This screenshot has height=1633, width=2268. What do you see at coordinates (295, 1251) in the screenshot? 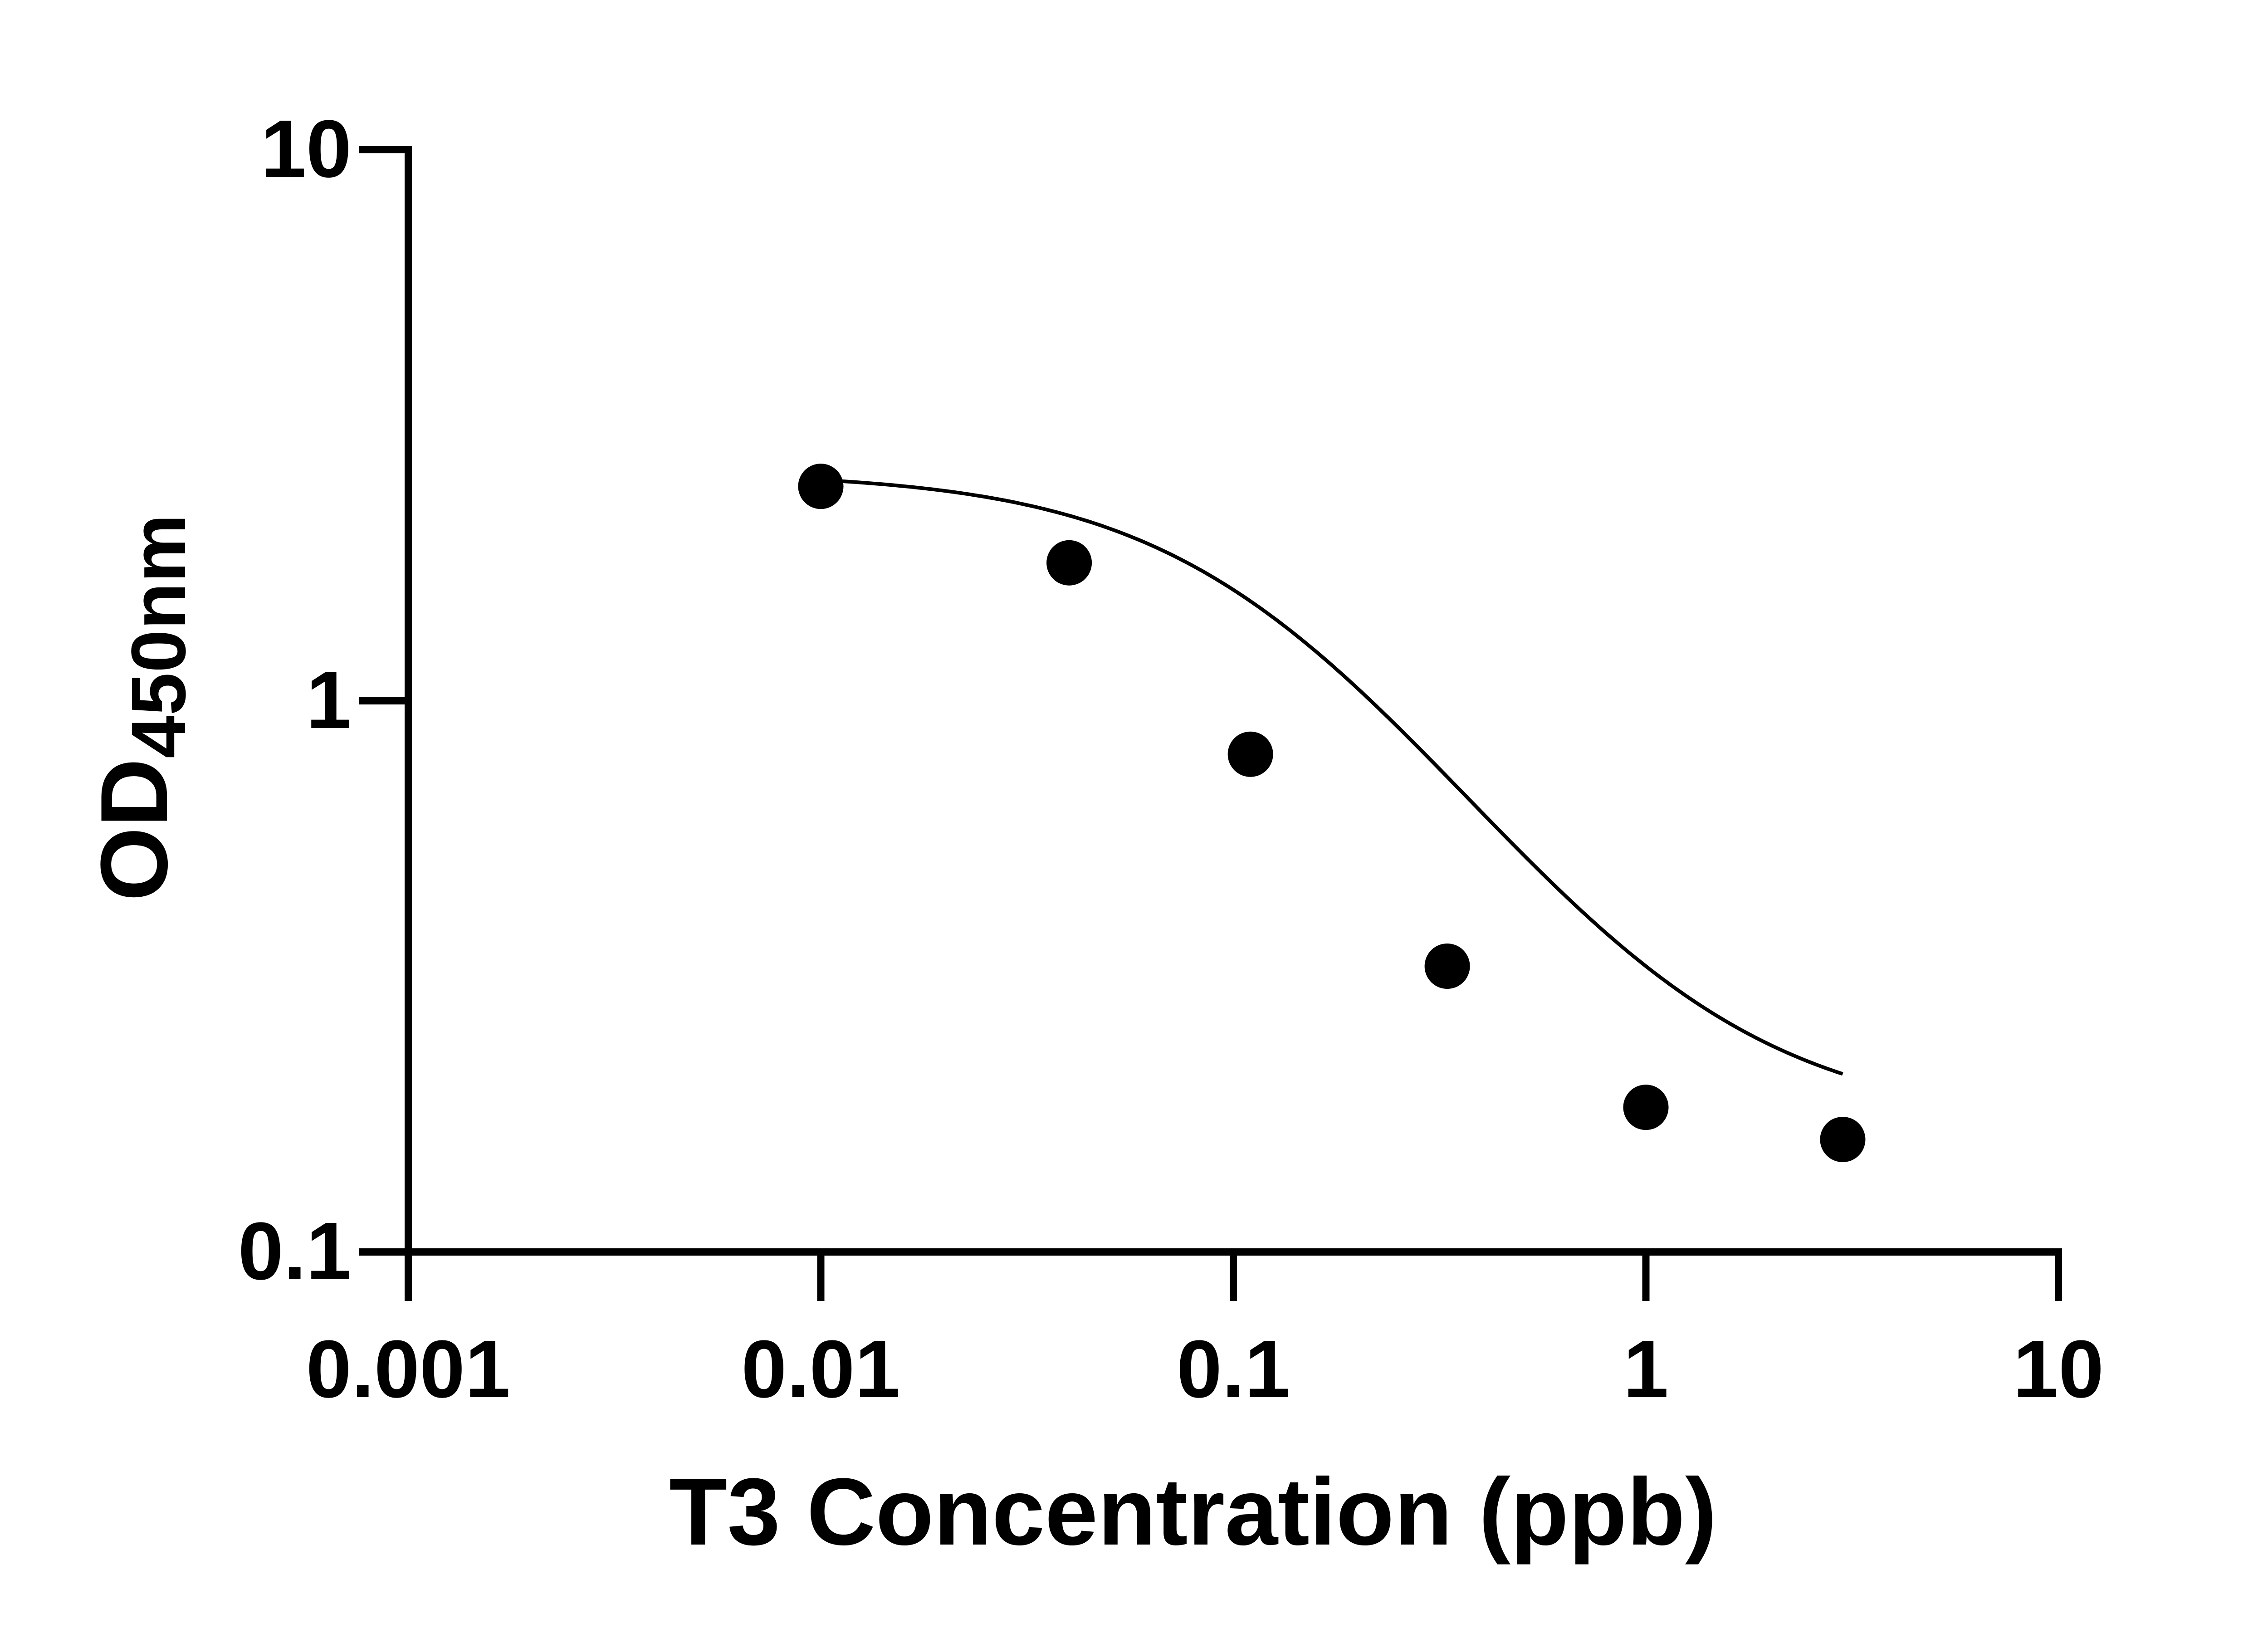
I see `y-tick-label: 0.1` at bounding box center [295, 1251].